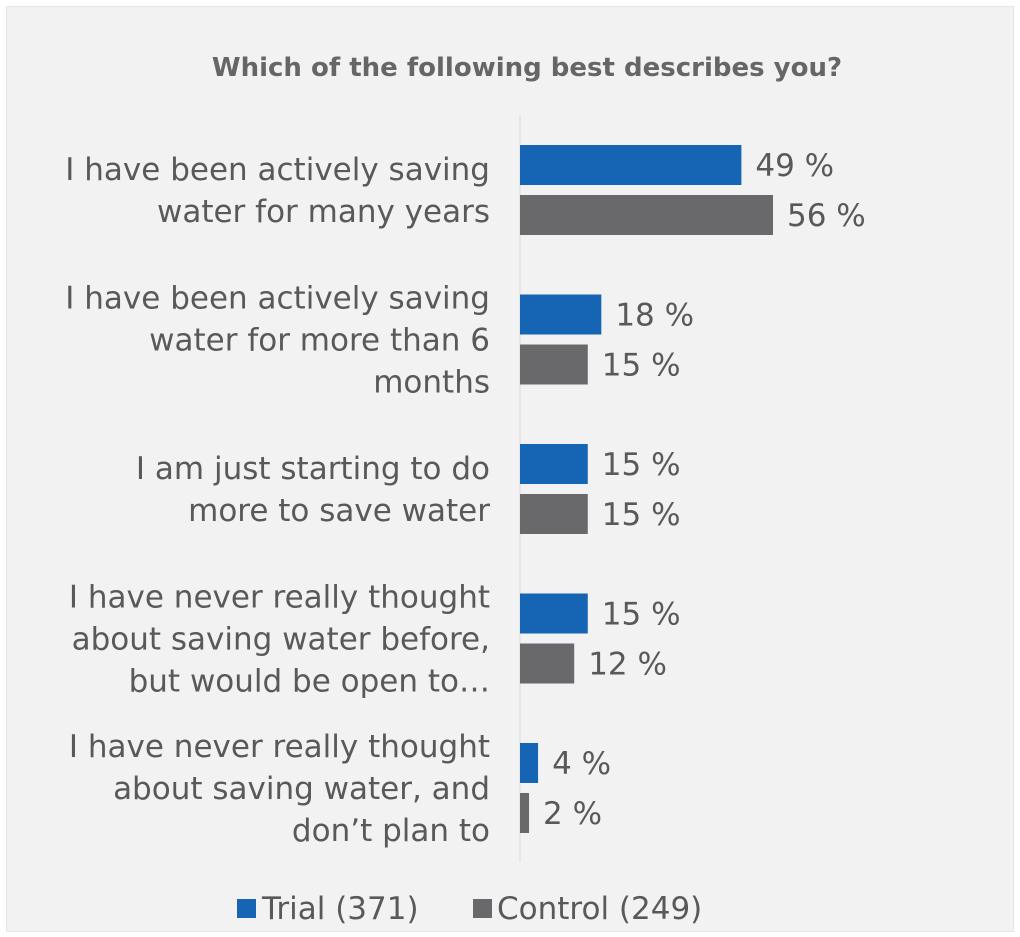  Describe the element at coordinates (431, 383) in the screenshot. I see `category-label-line: months` at that location.